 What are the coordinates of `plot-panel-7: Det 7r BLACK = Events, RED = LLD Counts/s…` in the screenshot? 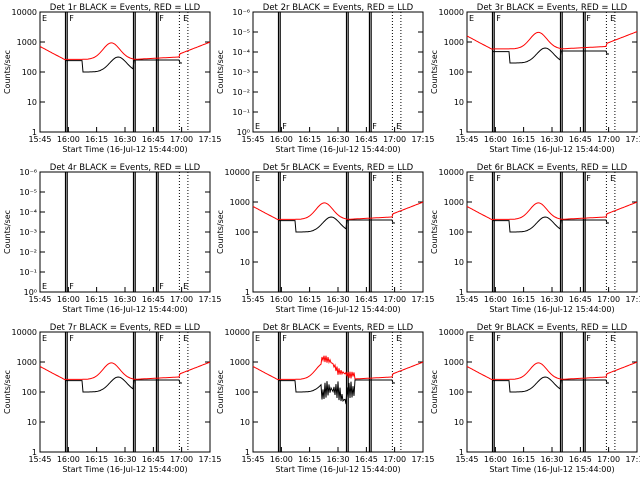 It's located at (112, 398).